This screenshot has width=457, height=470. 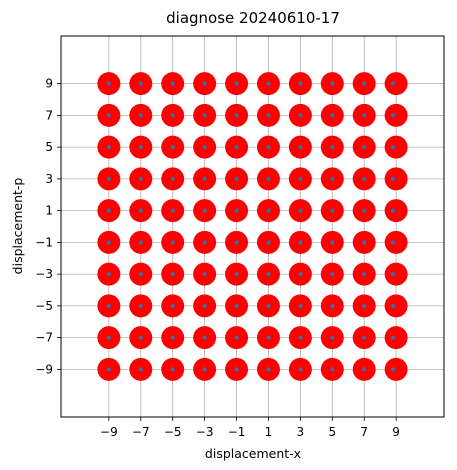 What do you see at coordinates (250, 428) in the screenshot?
I see `x-axis-ticks: −9 −7 −5 −3 −1 1 3 5 7 9` at bounding box center [250, 428].